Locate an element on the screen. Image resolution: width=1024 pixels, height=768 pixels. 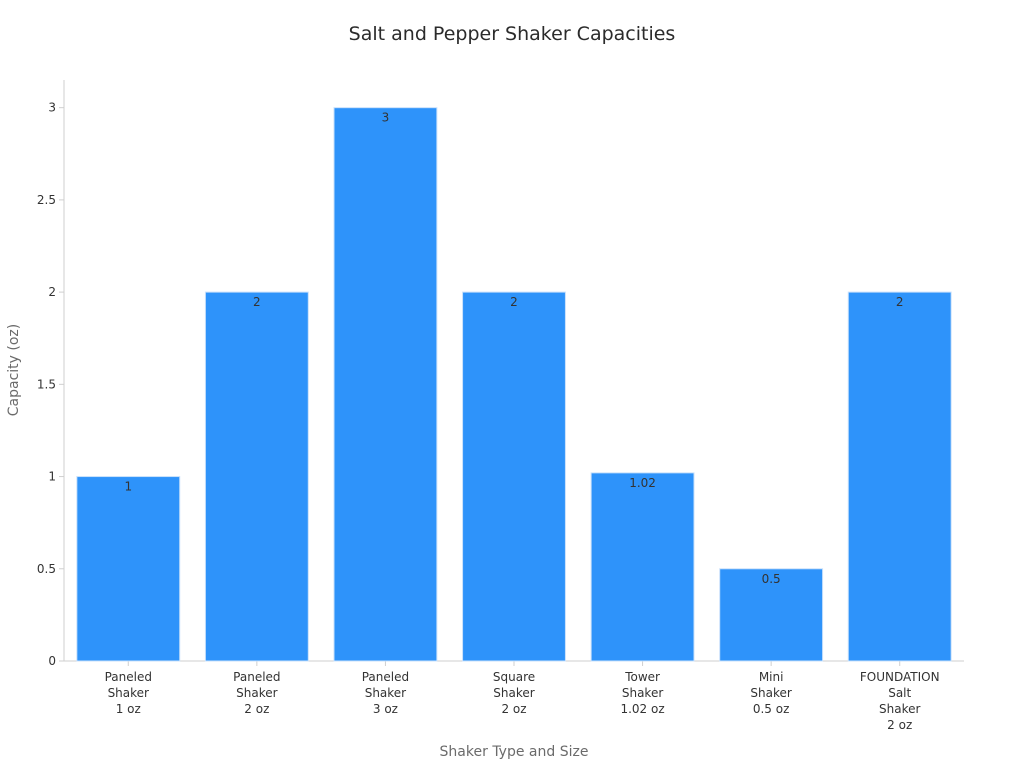
x-tick-label: Mini Shaker 0.5 oz is located at coordinates (770, 693).